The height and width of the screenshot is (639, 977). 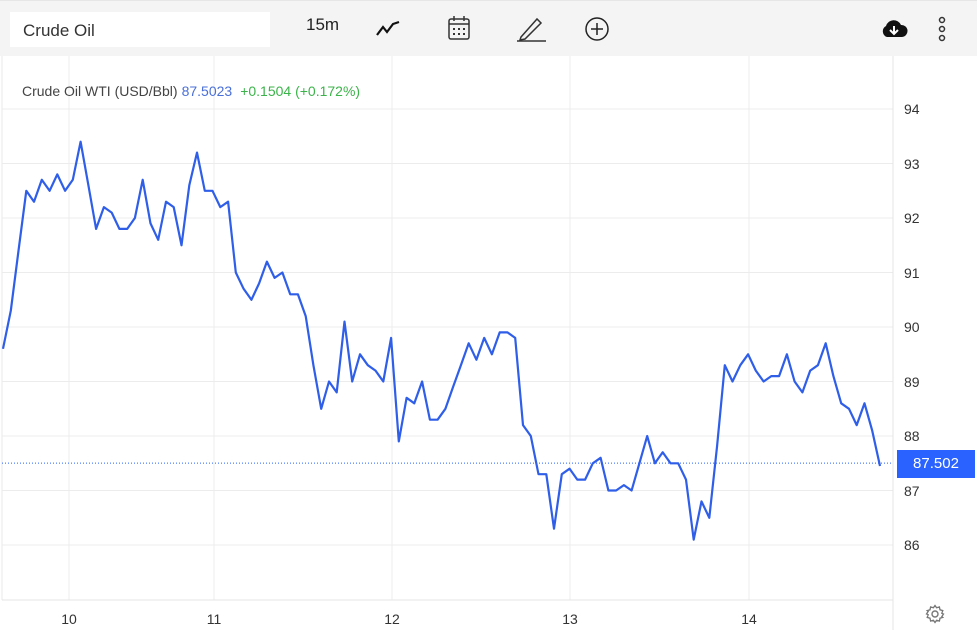 What do you see at coordinates (912, 327) in the screenshot?
I see `y-tick-label: 90` at bounding box center [912, 327].